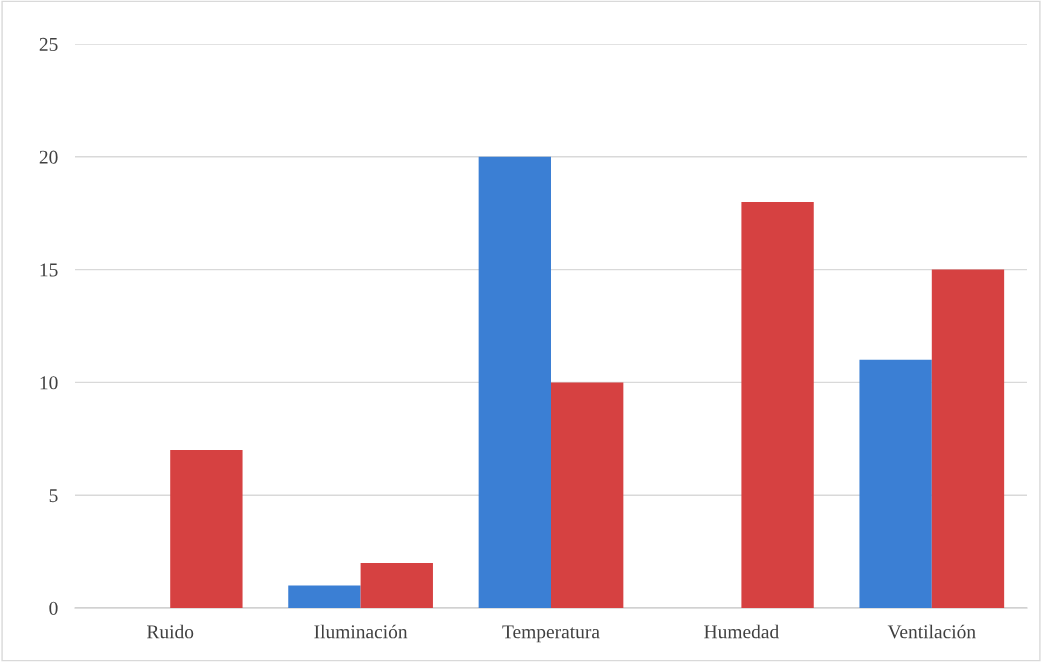  I want to click on x-tick-label: Ventilación, so click(931, 631).